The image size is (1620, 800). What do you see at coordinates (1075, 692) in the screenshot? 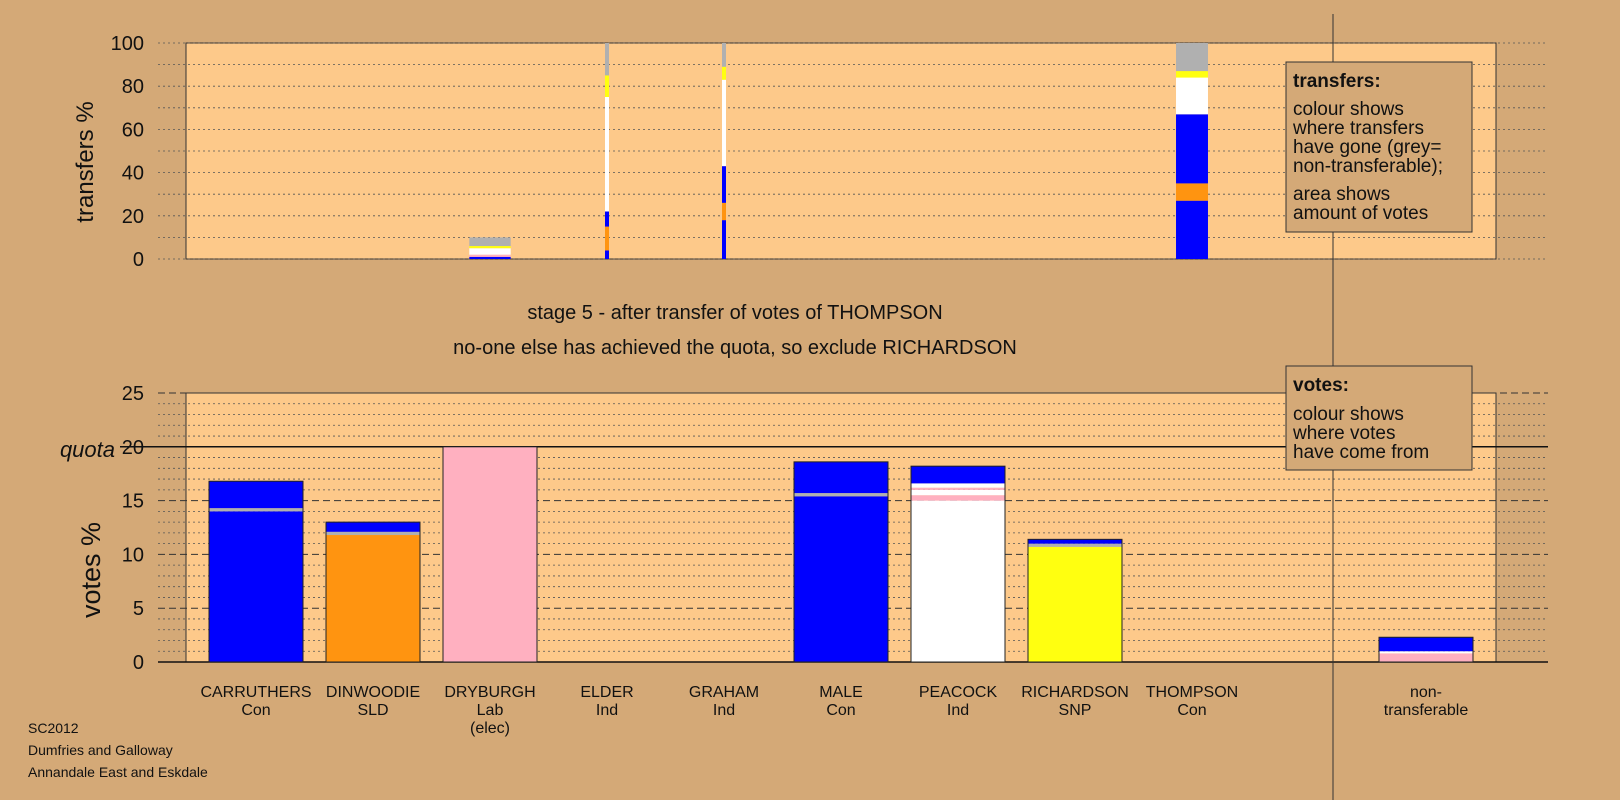
I see `candidate-name: RICHARDSON` at bounding box center [1075, 692].